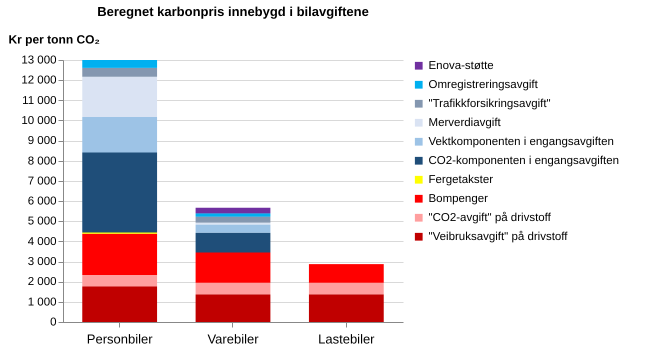  Describe the element at coordinates (39, 100) in the screenshot. I see `y-tick-label: 11 000` at that location.